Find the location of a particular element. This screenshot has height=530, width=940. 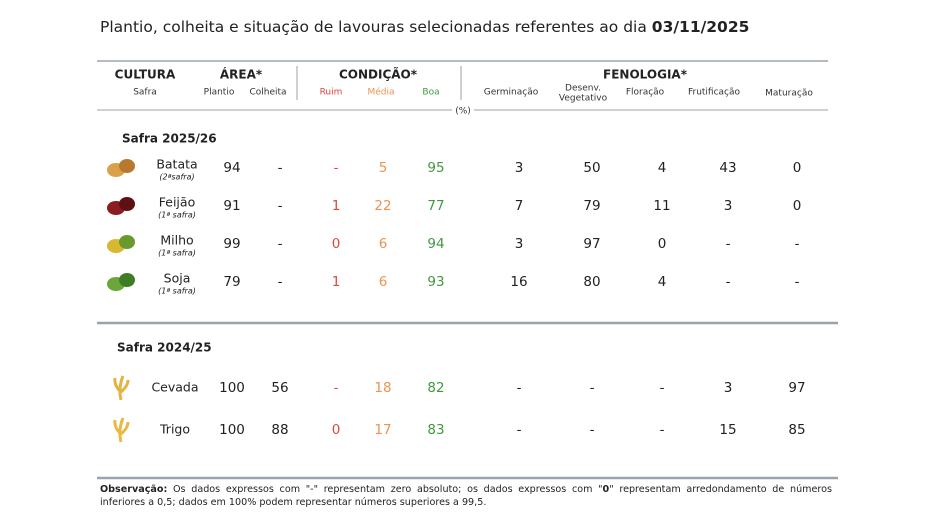

header: FENOLOGIA* is located at coordinates (645, 75).